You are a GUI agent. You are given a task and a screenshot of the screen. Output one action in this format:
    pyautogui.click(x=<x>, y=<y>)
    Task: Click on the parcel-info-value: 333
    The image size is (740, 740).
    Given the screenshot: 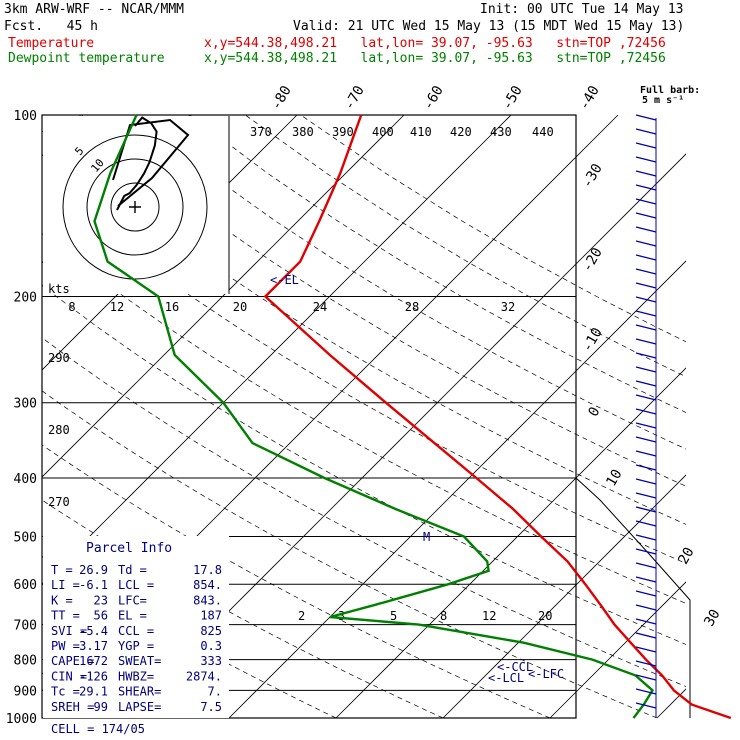 What is the action you would take?
    pyautogui.click(x=211, y=661)
    